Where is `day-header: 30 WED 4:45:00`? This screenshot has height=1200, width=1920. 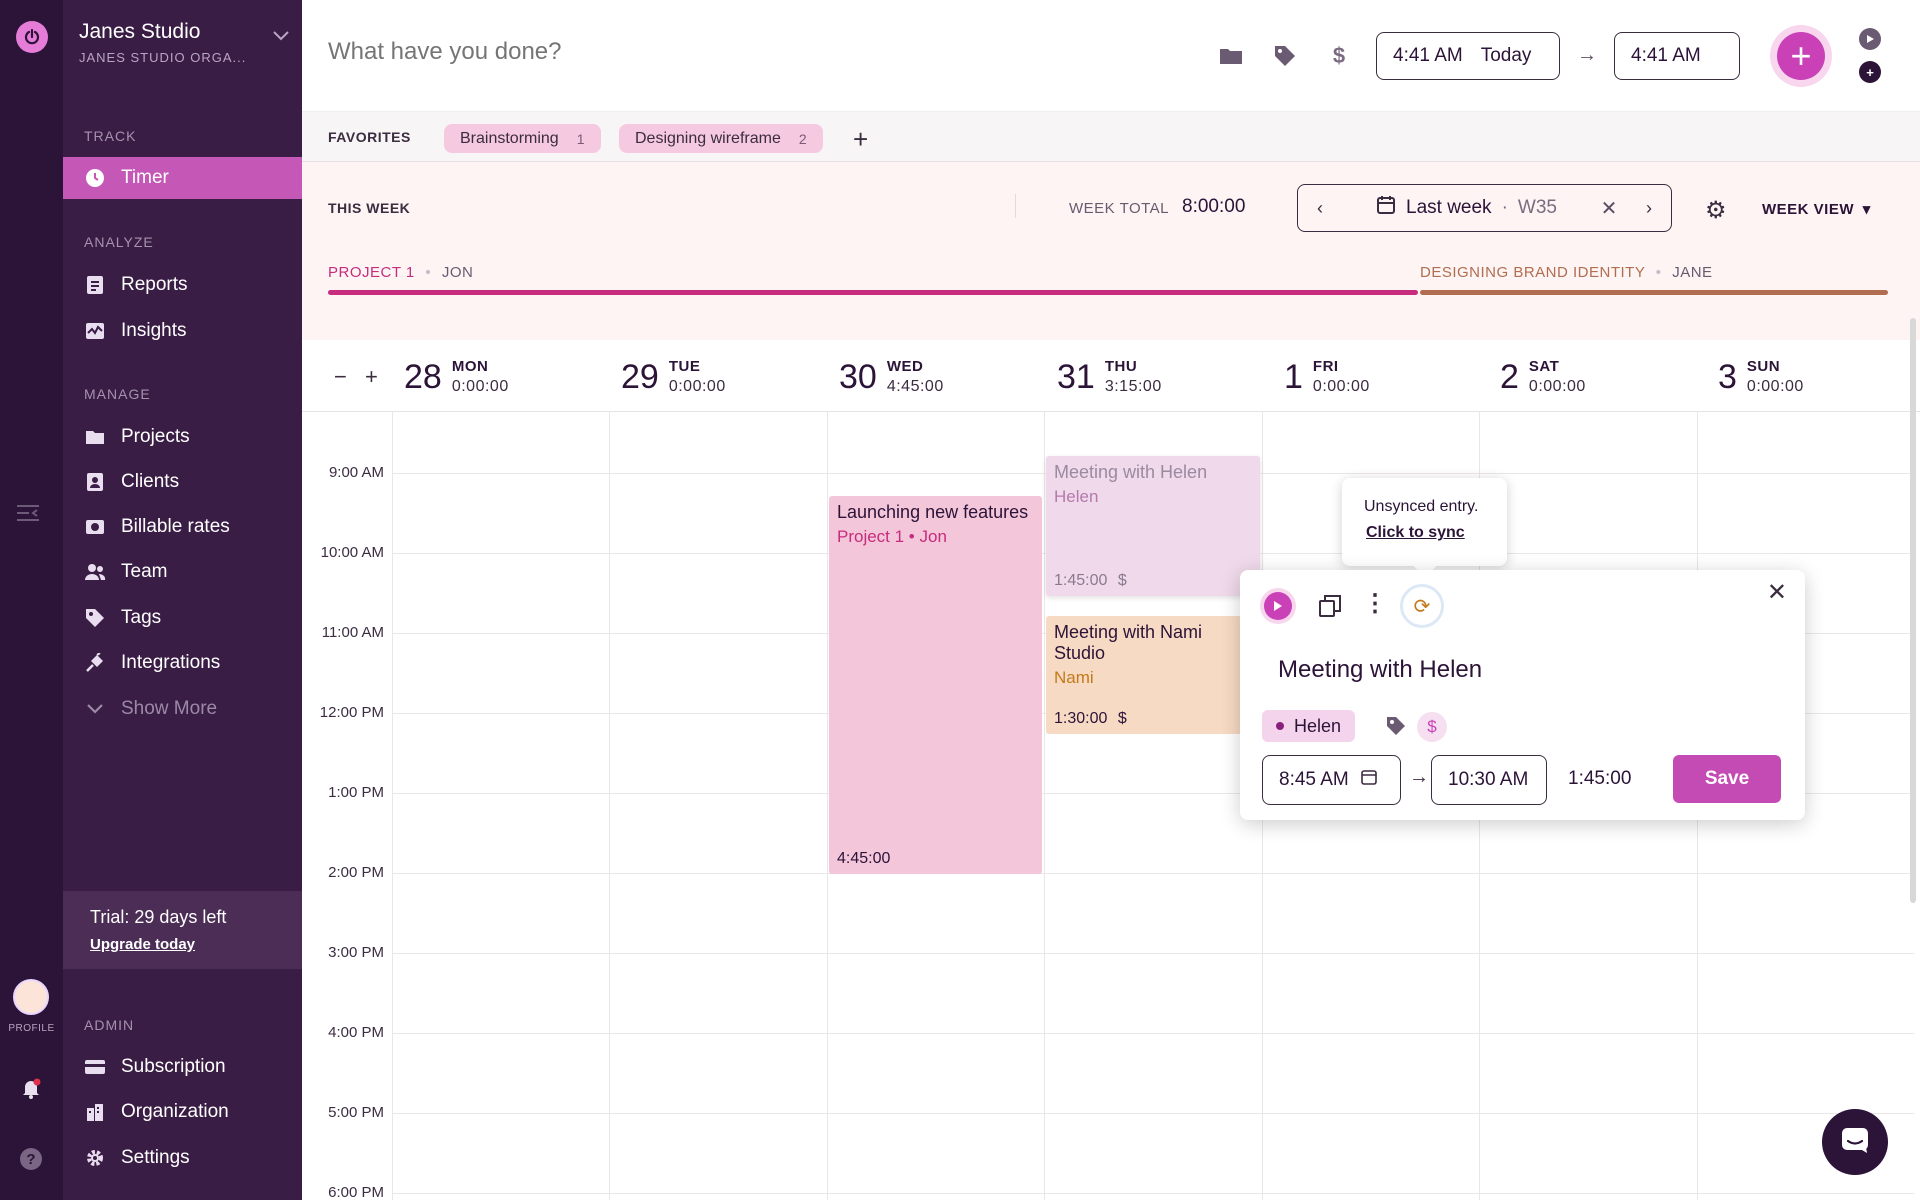
day-header: 30 WED 4:45:00 is located at coordinates (891, 375).